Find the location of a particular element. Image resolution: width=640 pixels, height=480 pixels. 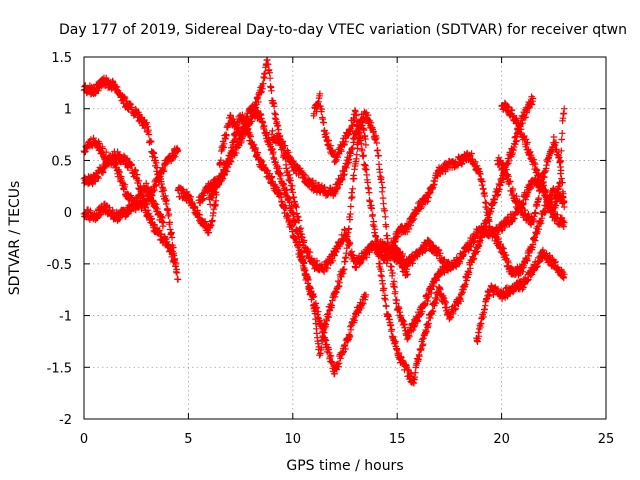

x-tick-label: 0 is located at coordinates (84, 439).